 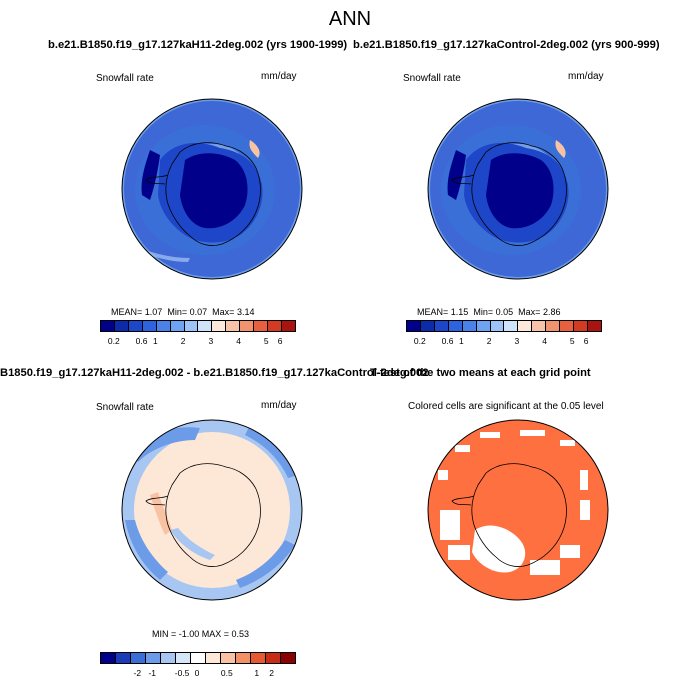 What do you see at coordinates (279, 405) in the screenshot?
I see `panel3-units: mm/day` at bounding box center [279, 405].